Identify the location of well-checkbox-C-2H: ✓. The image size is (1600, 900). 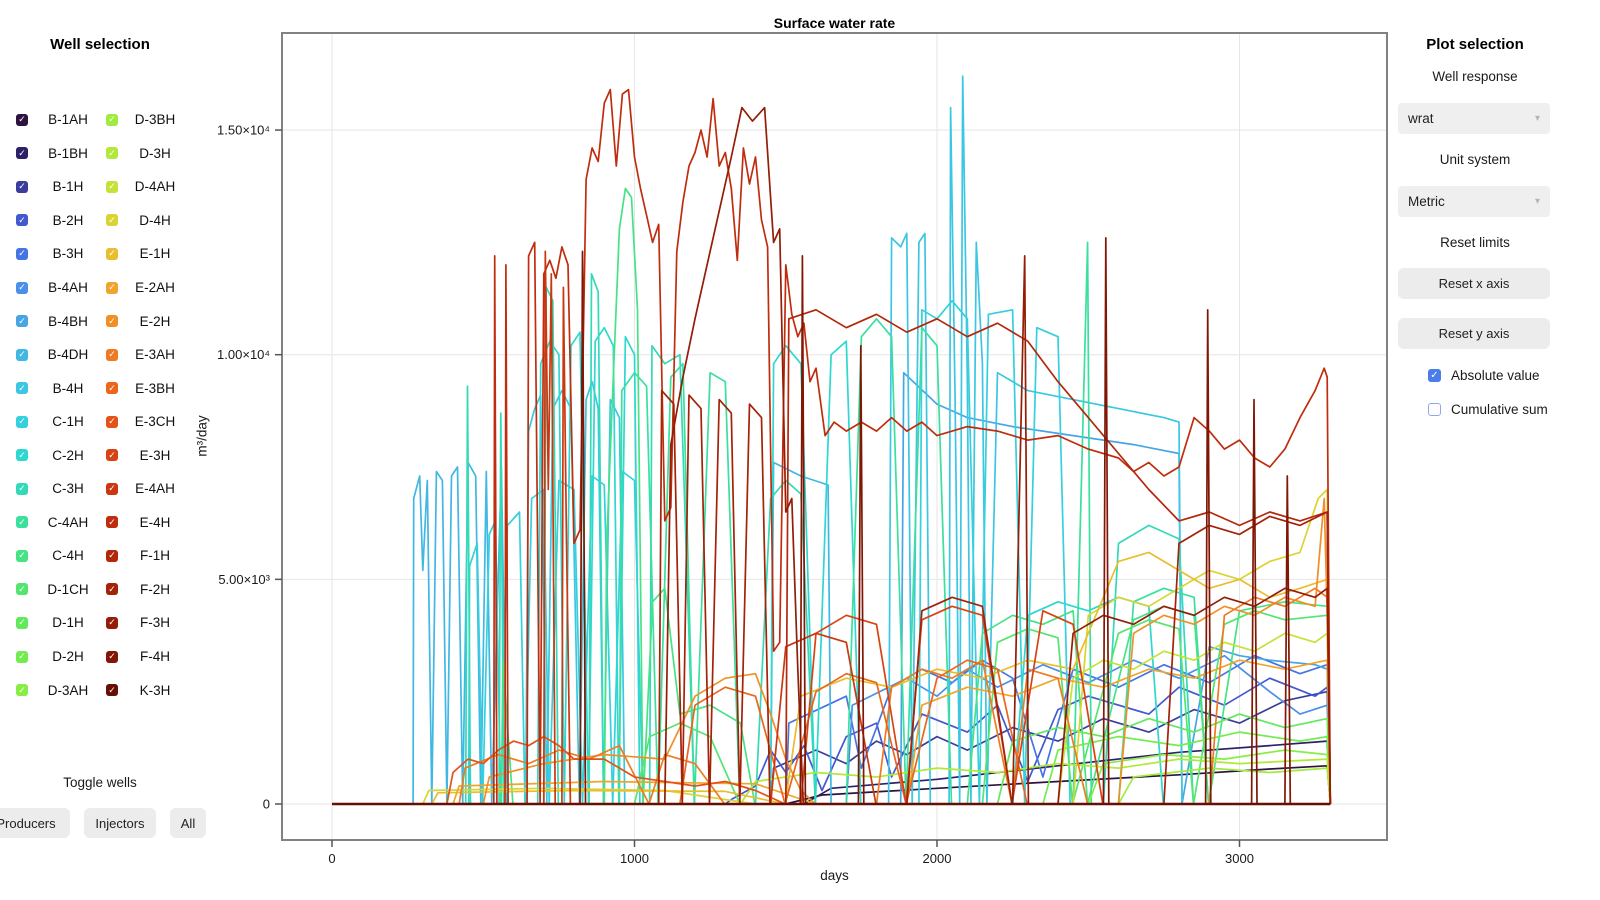
(22, 455).